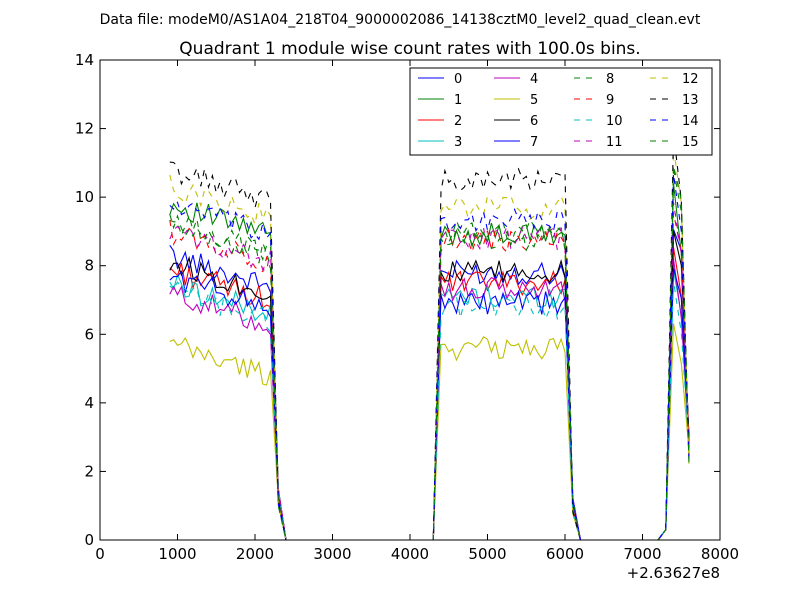 The image size is (800, 600). Describe the element at coordinates (458, 100) in the screenshot. I see `legend-label-1: 1` at that location.